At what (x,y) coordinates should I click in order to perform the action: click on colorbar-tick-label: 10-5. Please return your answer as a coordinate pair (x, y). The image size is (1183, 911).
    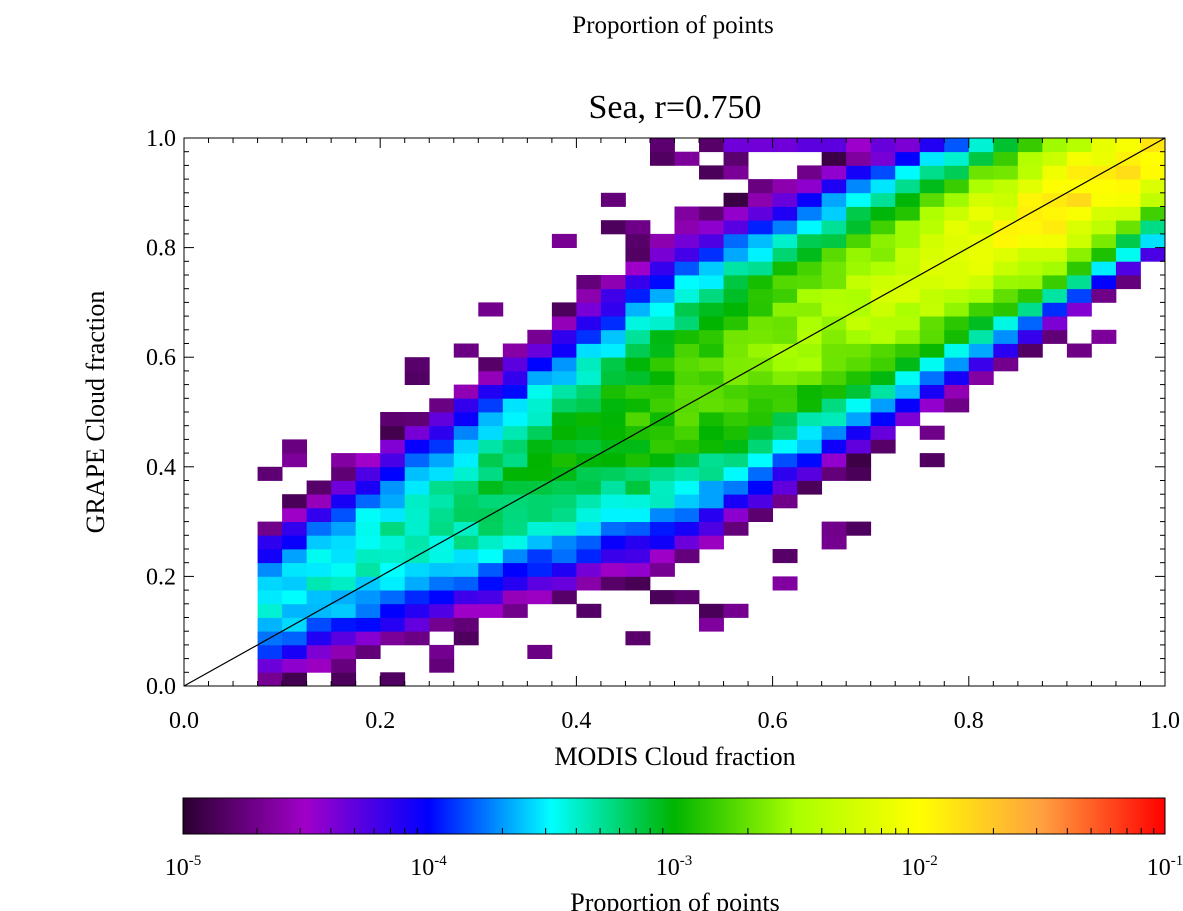
    Looking at the image, I should click on (183, 867).